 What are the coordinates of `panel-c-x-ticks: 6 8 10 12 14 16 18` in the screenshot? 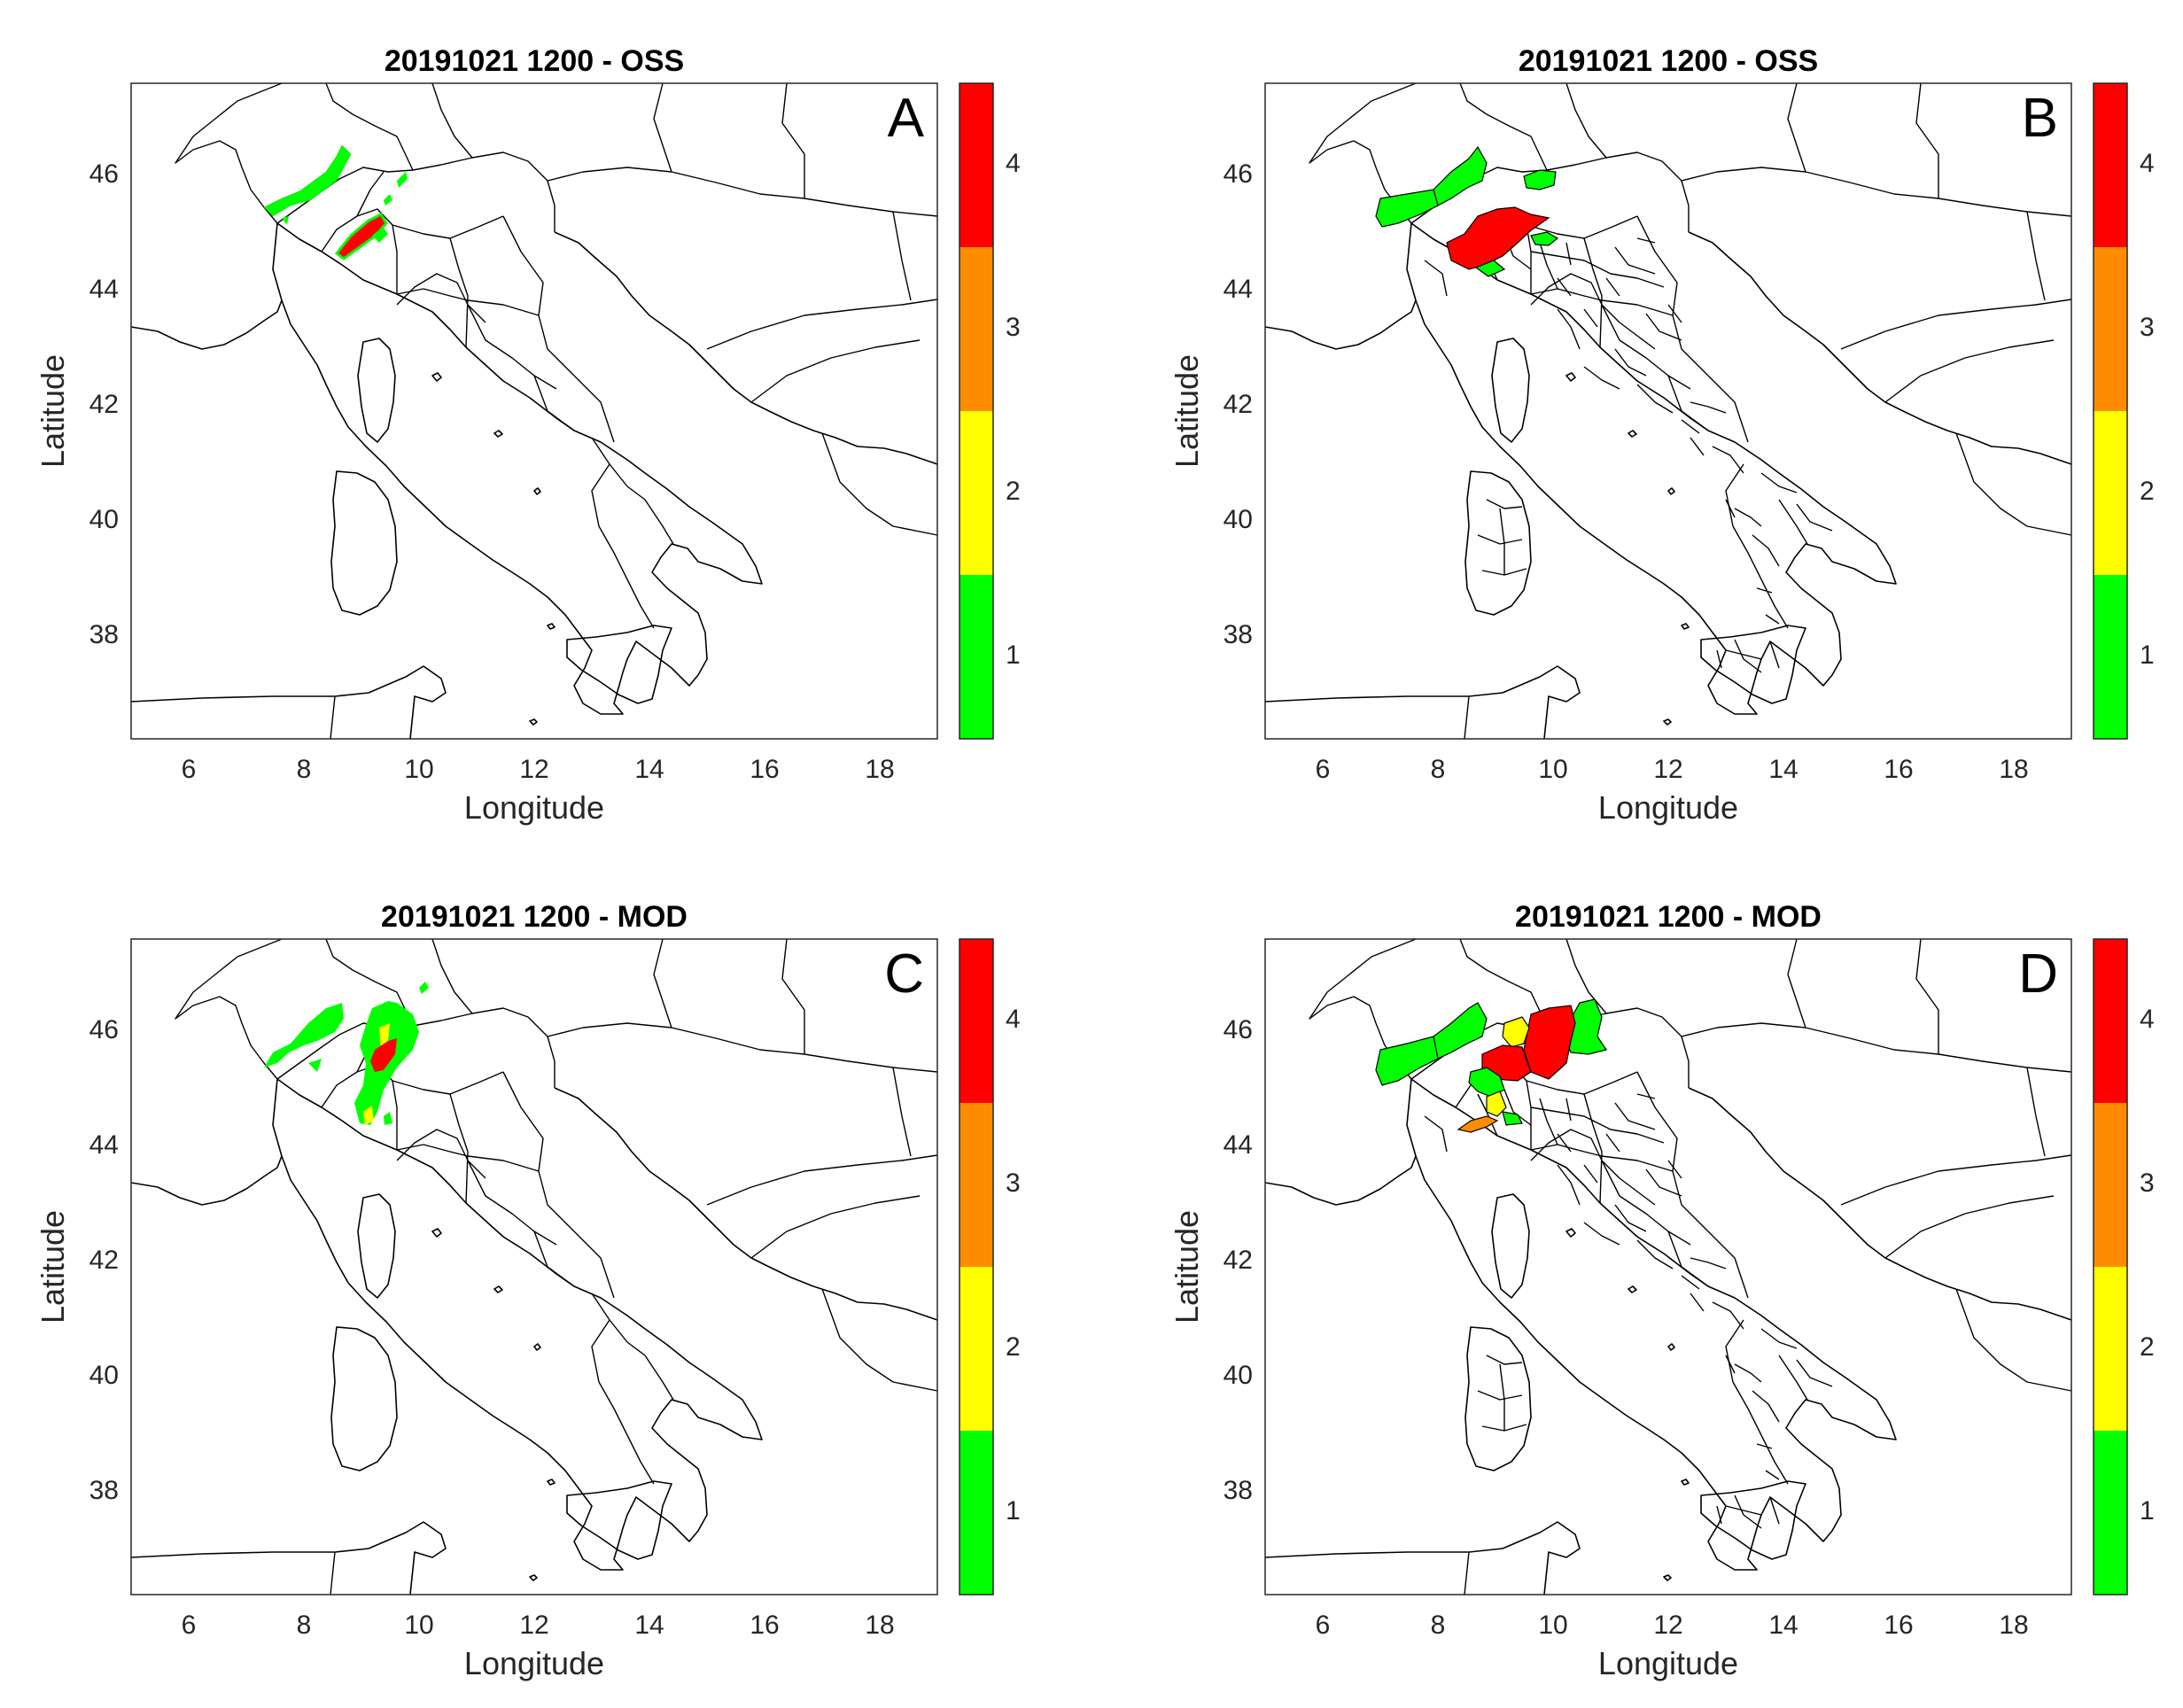 It's located at (538, 1625).